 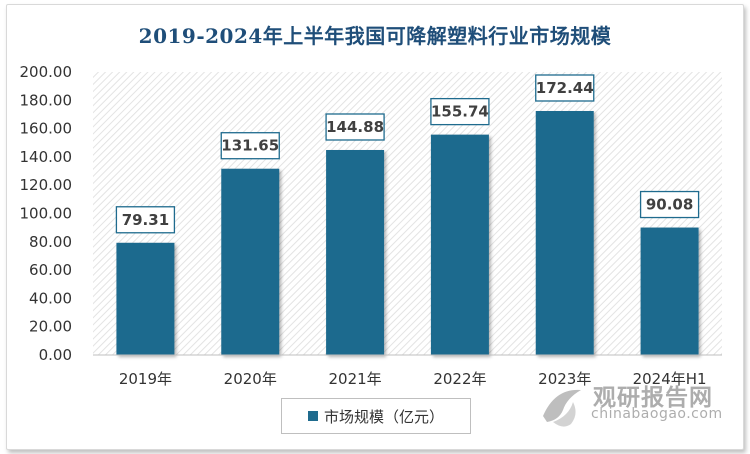 I want to click on data-label: 90.08, so click(x=669, y=205).